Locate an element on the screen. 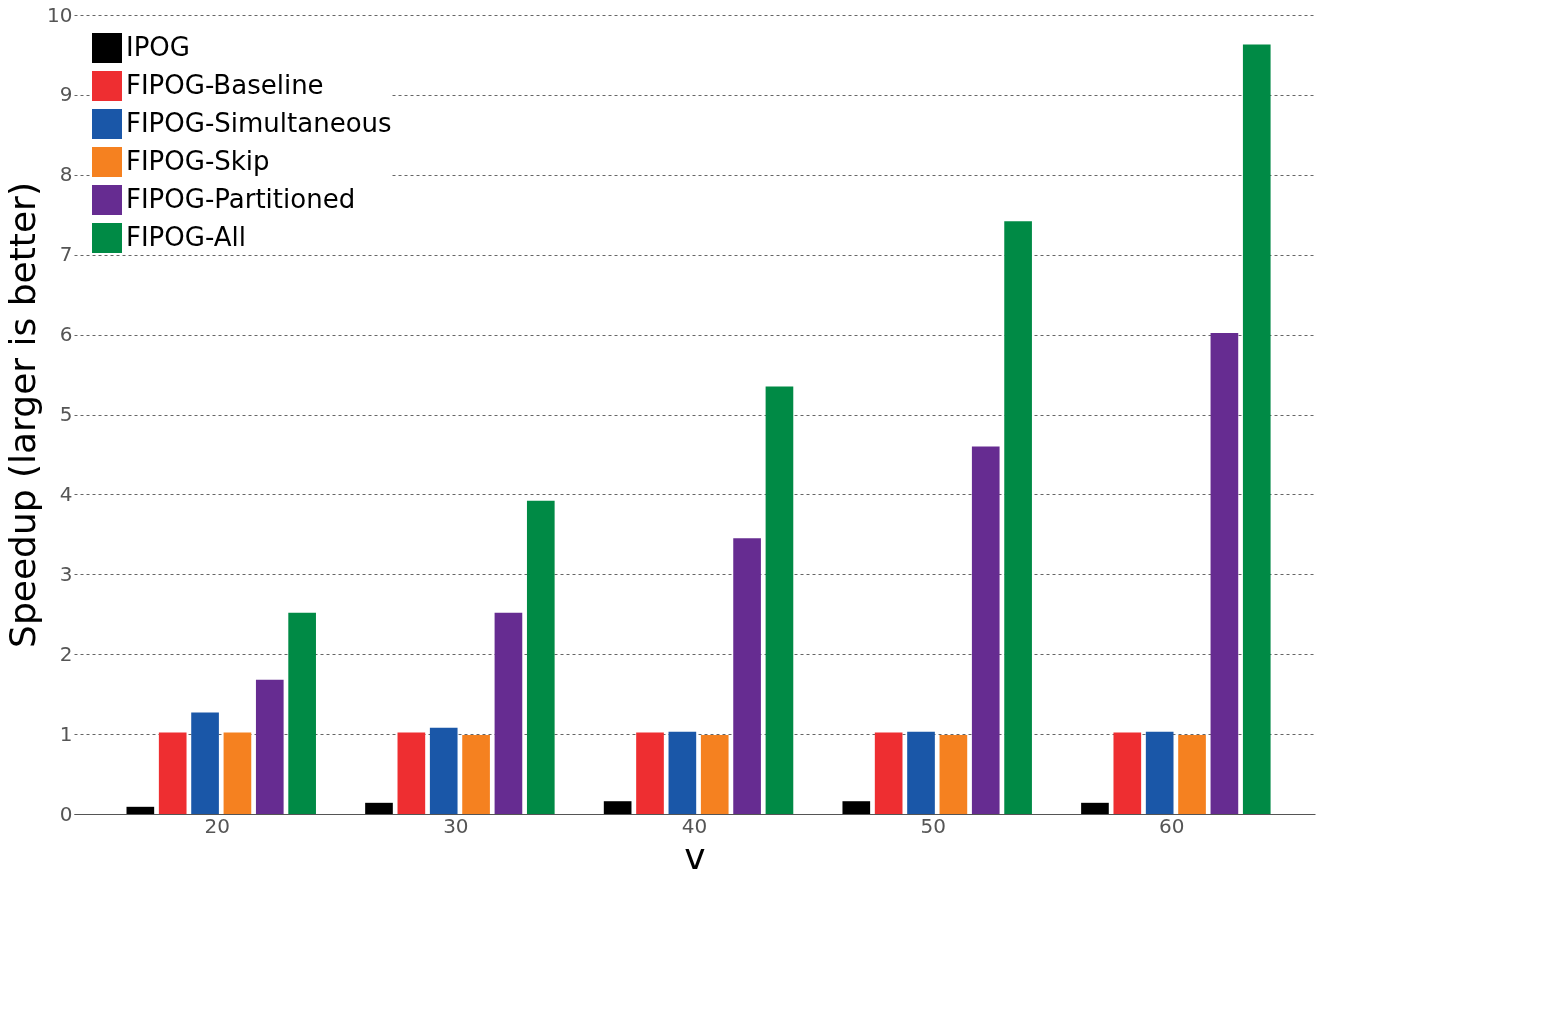  x-tick-label: 60 is located at coordinates (1172, 825).